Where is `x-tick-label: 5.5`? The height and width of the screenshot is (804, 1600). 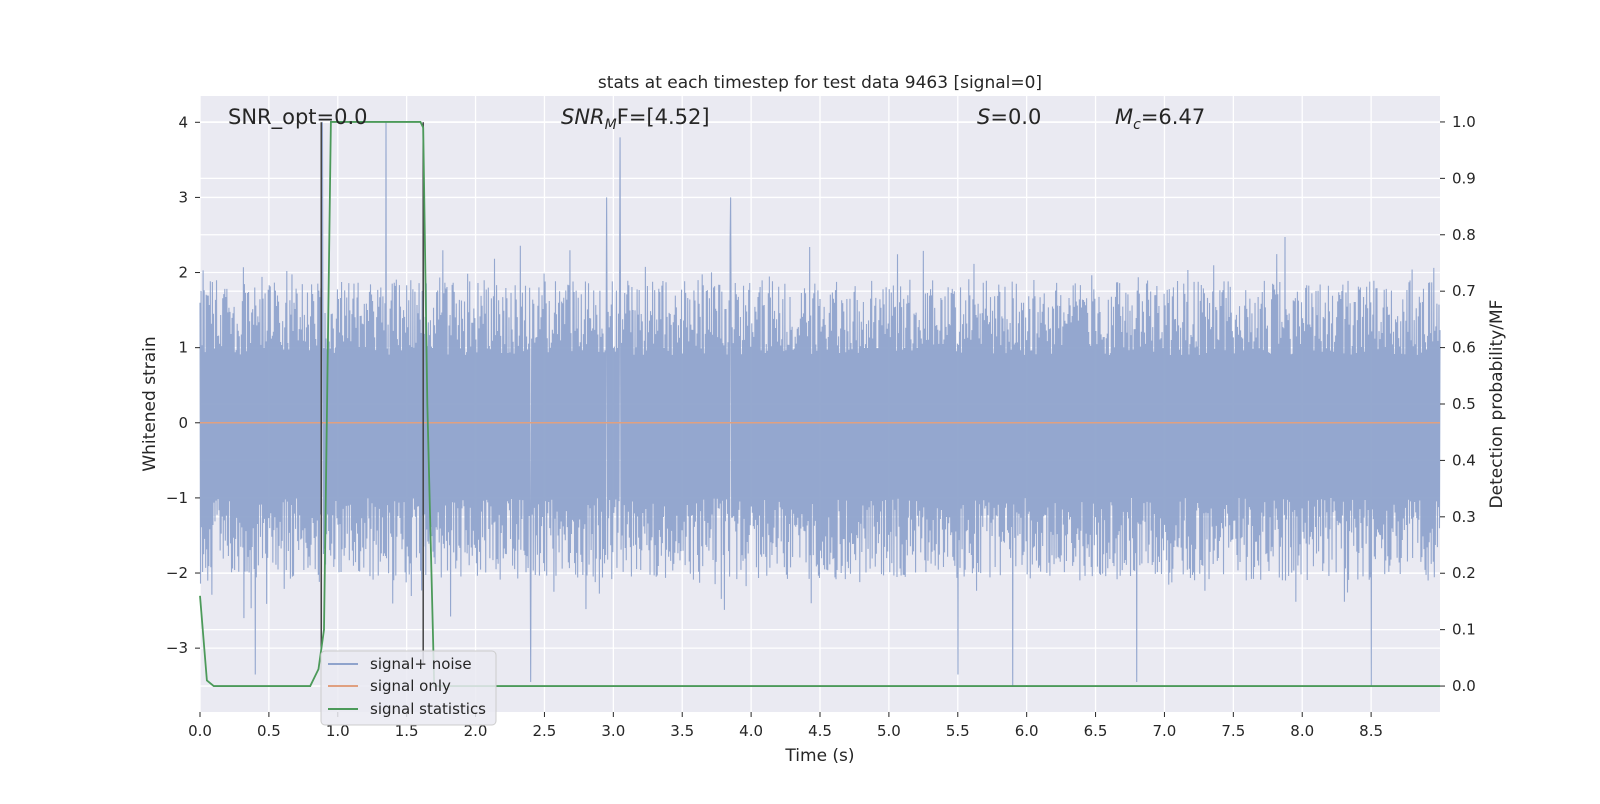 x-tick-label: 5.5 is located at coordinates (958, 731).